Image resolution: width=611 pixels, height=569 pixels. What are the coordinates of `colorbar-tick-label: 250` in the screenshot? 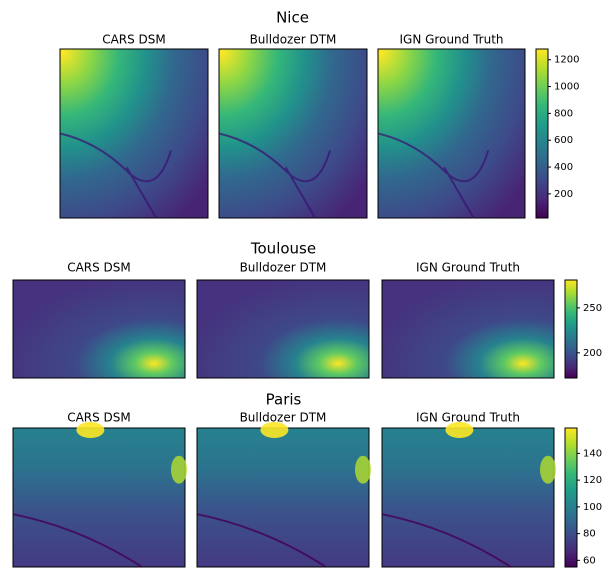 It's located at (592, 308).